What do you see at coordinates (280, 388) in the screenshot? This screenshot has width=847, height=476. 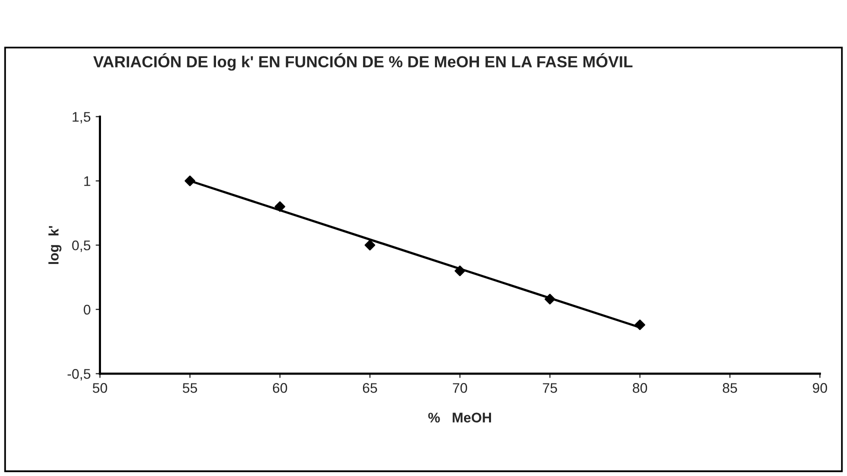 I see `x-tick-label: 60` at bounding box center [280, 388].